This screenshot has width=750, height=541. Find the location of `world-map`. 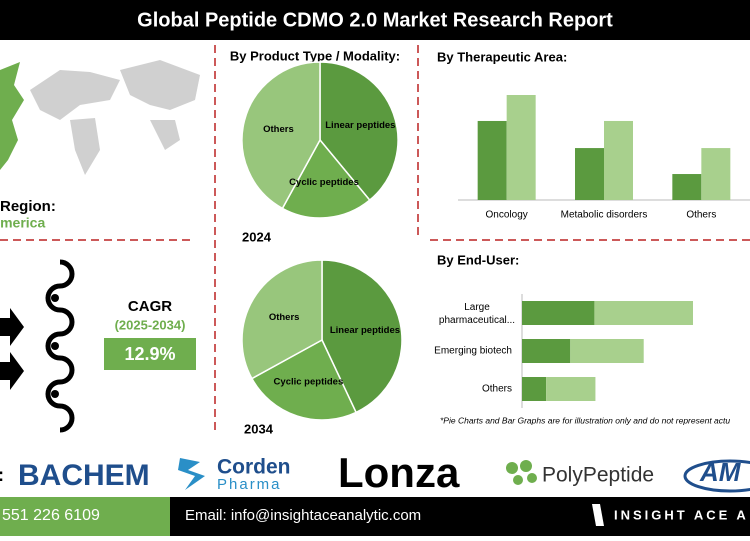

world-map is located at coordinates (100, 117).